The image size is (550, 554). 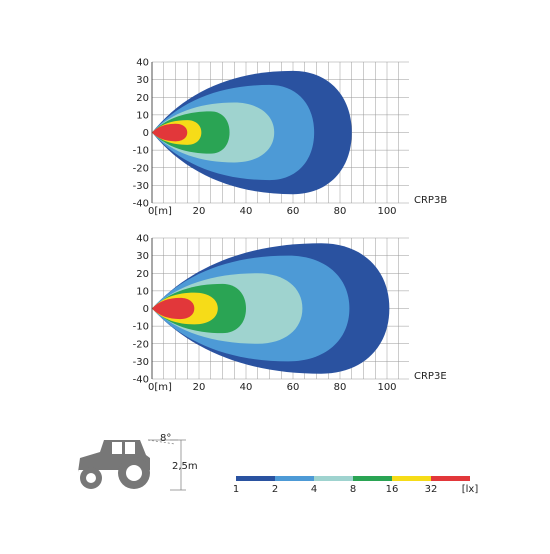 What do you see at coordinates (470, 489) in the screenshot?
I see `legend-unit: [lx]` at bounding box center [470, 489].